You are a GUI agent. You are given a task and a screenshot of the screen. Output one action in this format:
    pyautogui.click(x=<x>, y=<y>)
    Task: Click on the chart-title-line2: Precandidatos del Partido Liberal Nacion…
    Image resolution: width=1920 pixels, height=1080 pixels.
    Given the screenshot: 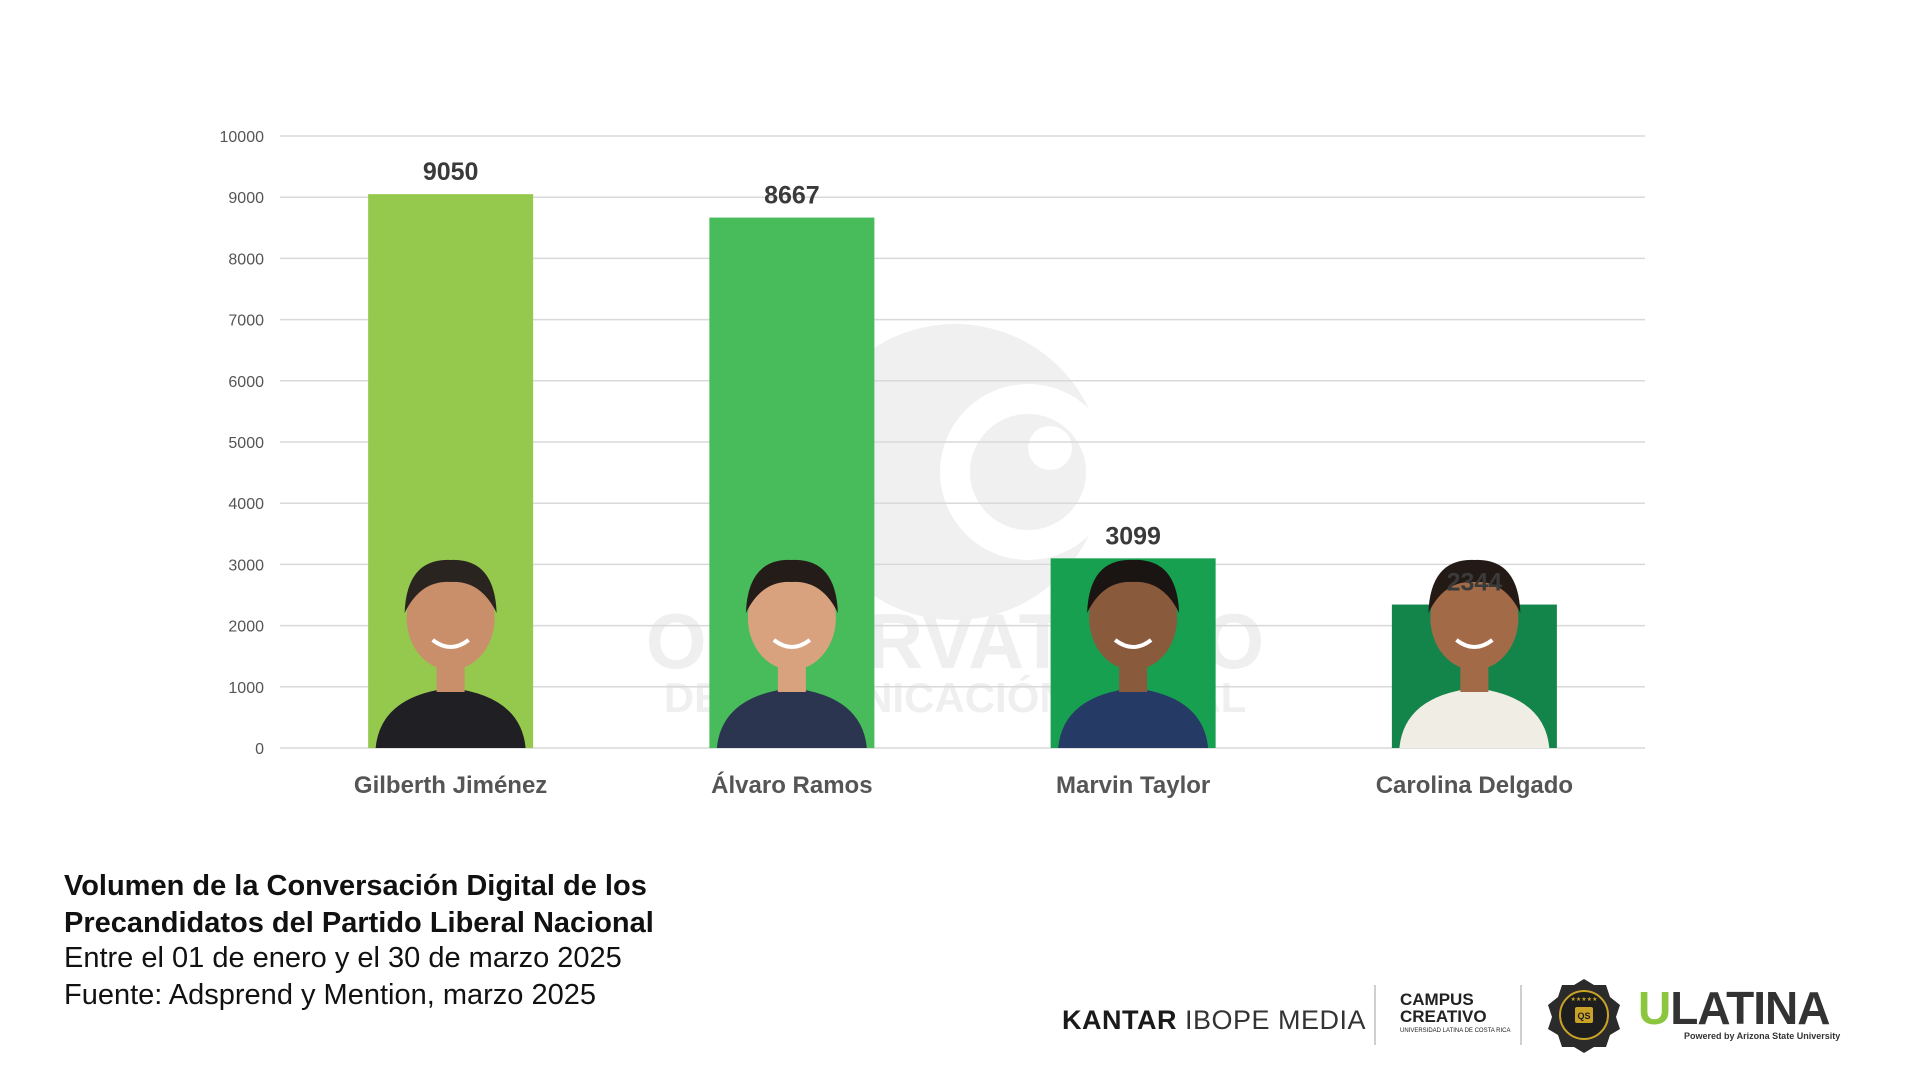 What is the action you would take?
    pyautogui.click(x=359, y=923)
    